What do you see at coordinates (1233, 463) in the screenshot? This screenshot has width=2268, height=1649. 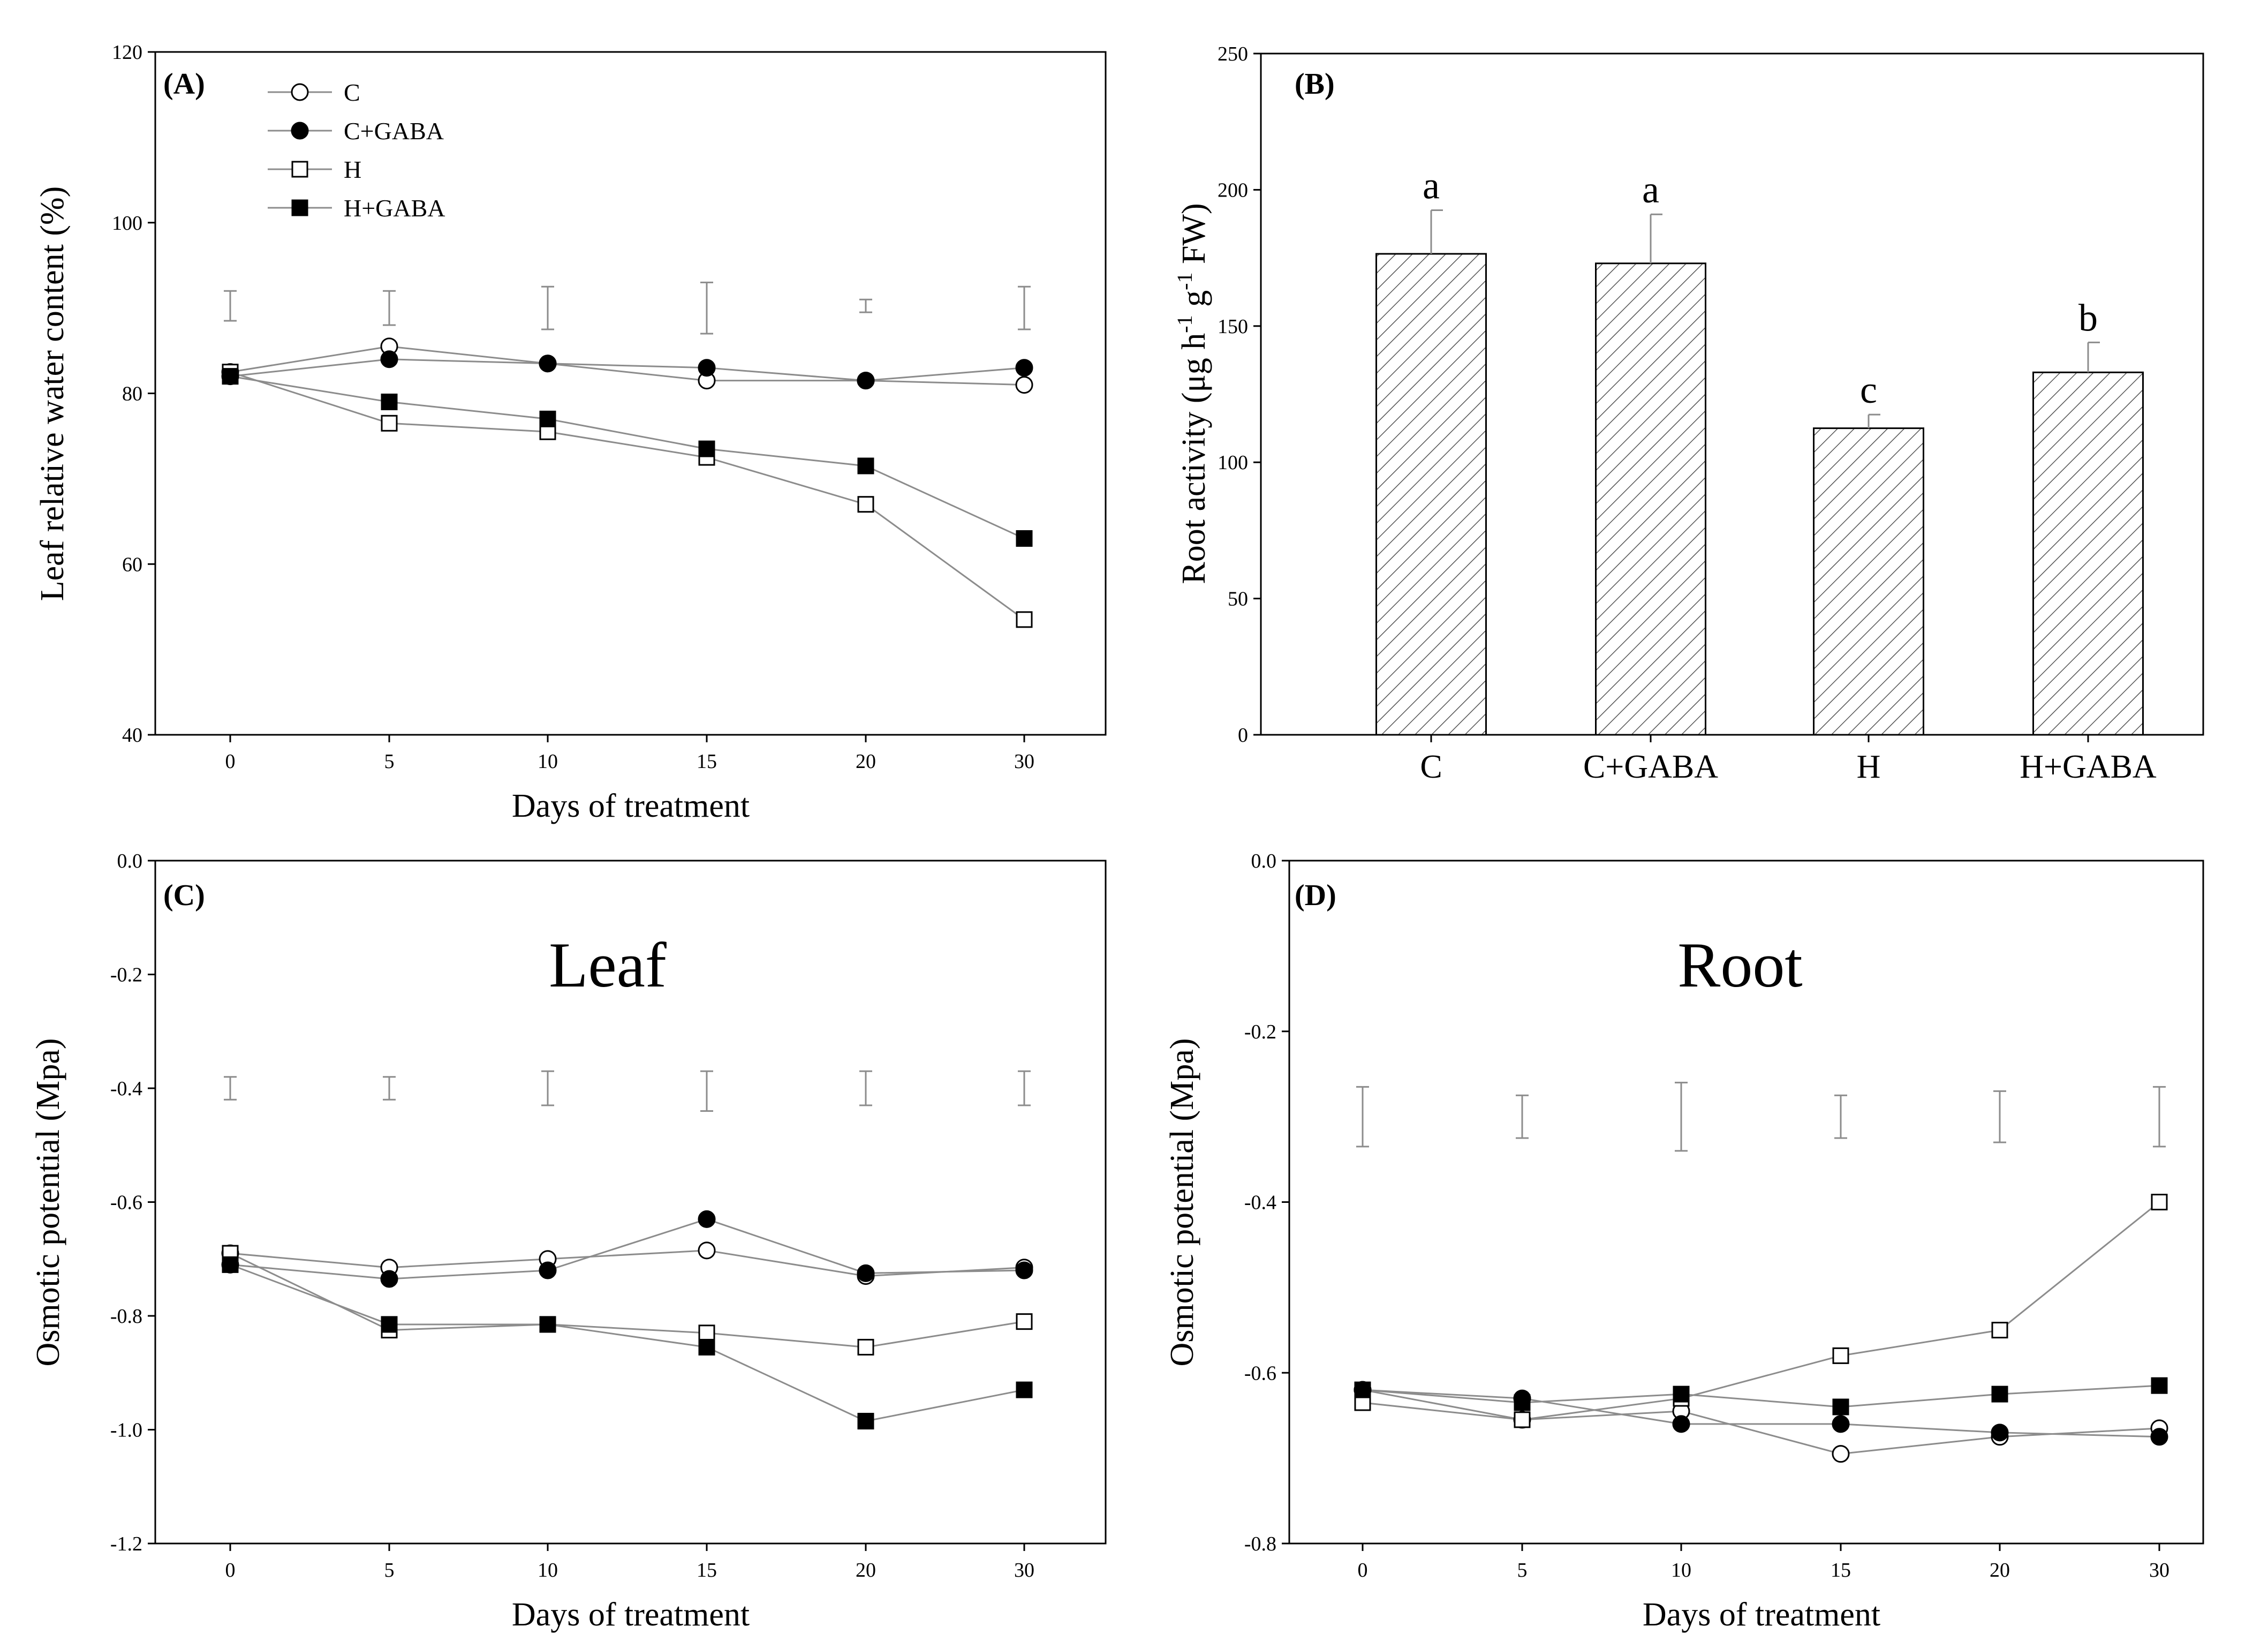 I see `panel-b-y-tick-label: 100` at bounding box center [1233, 463].